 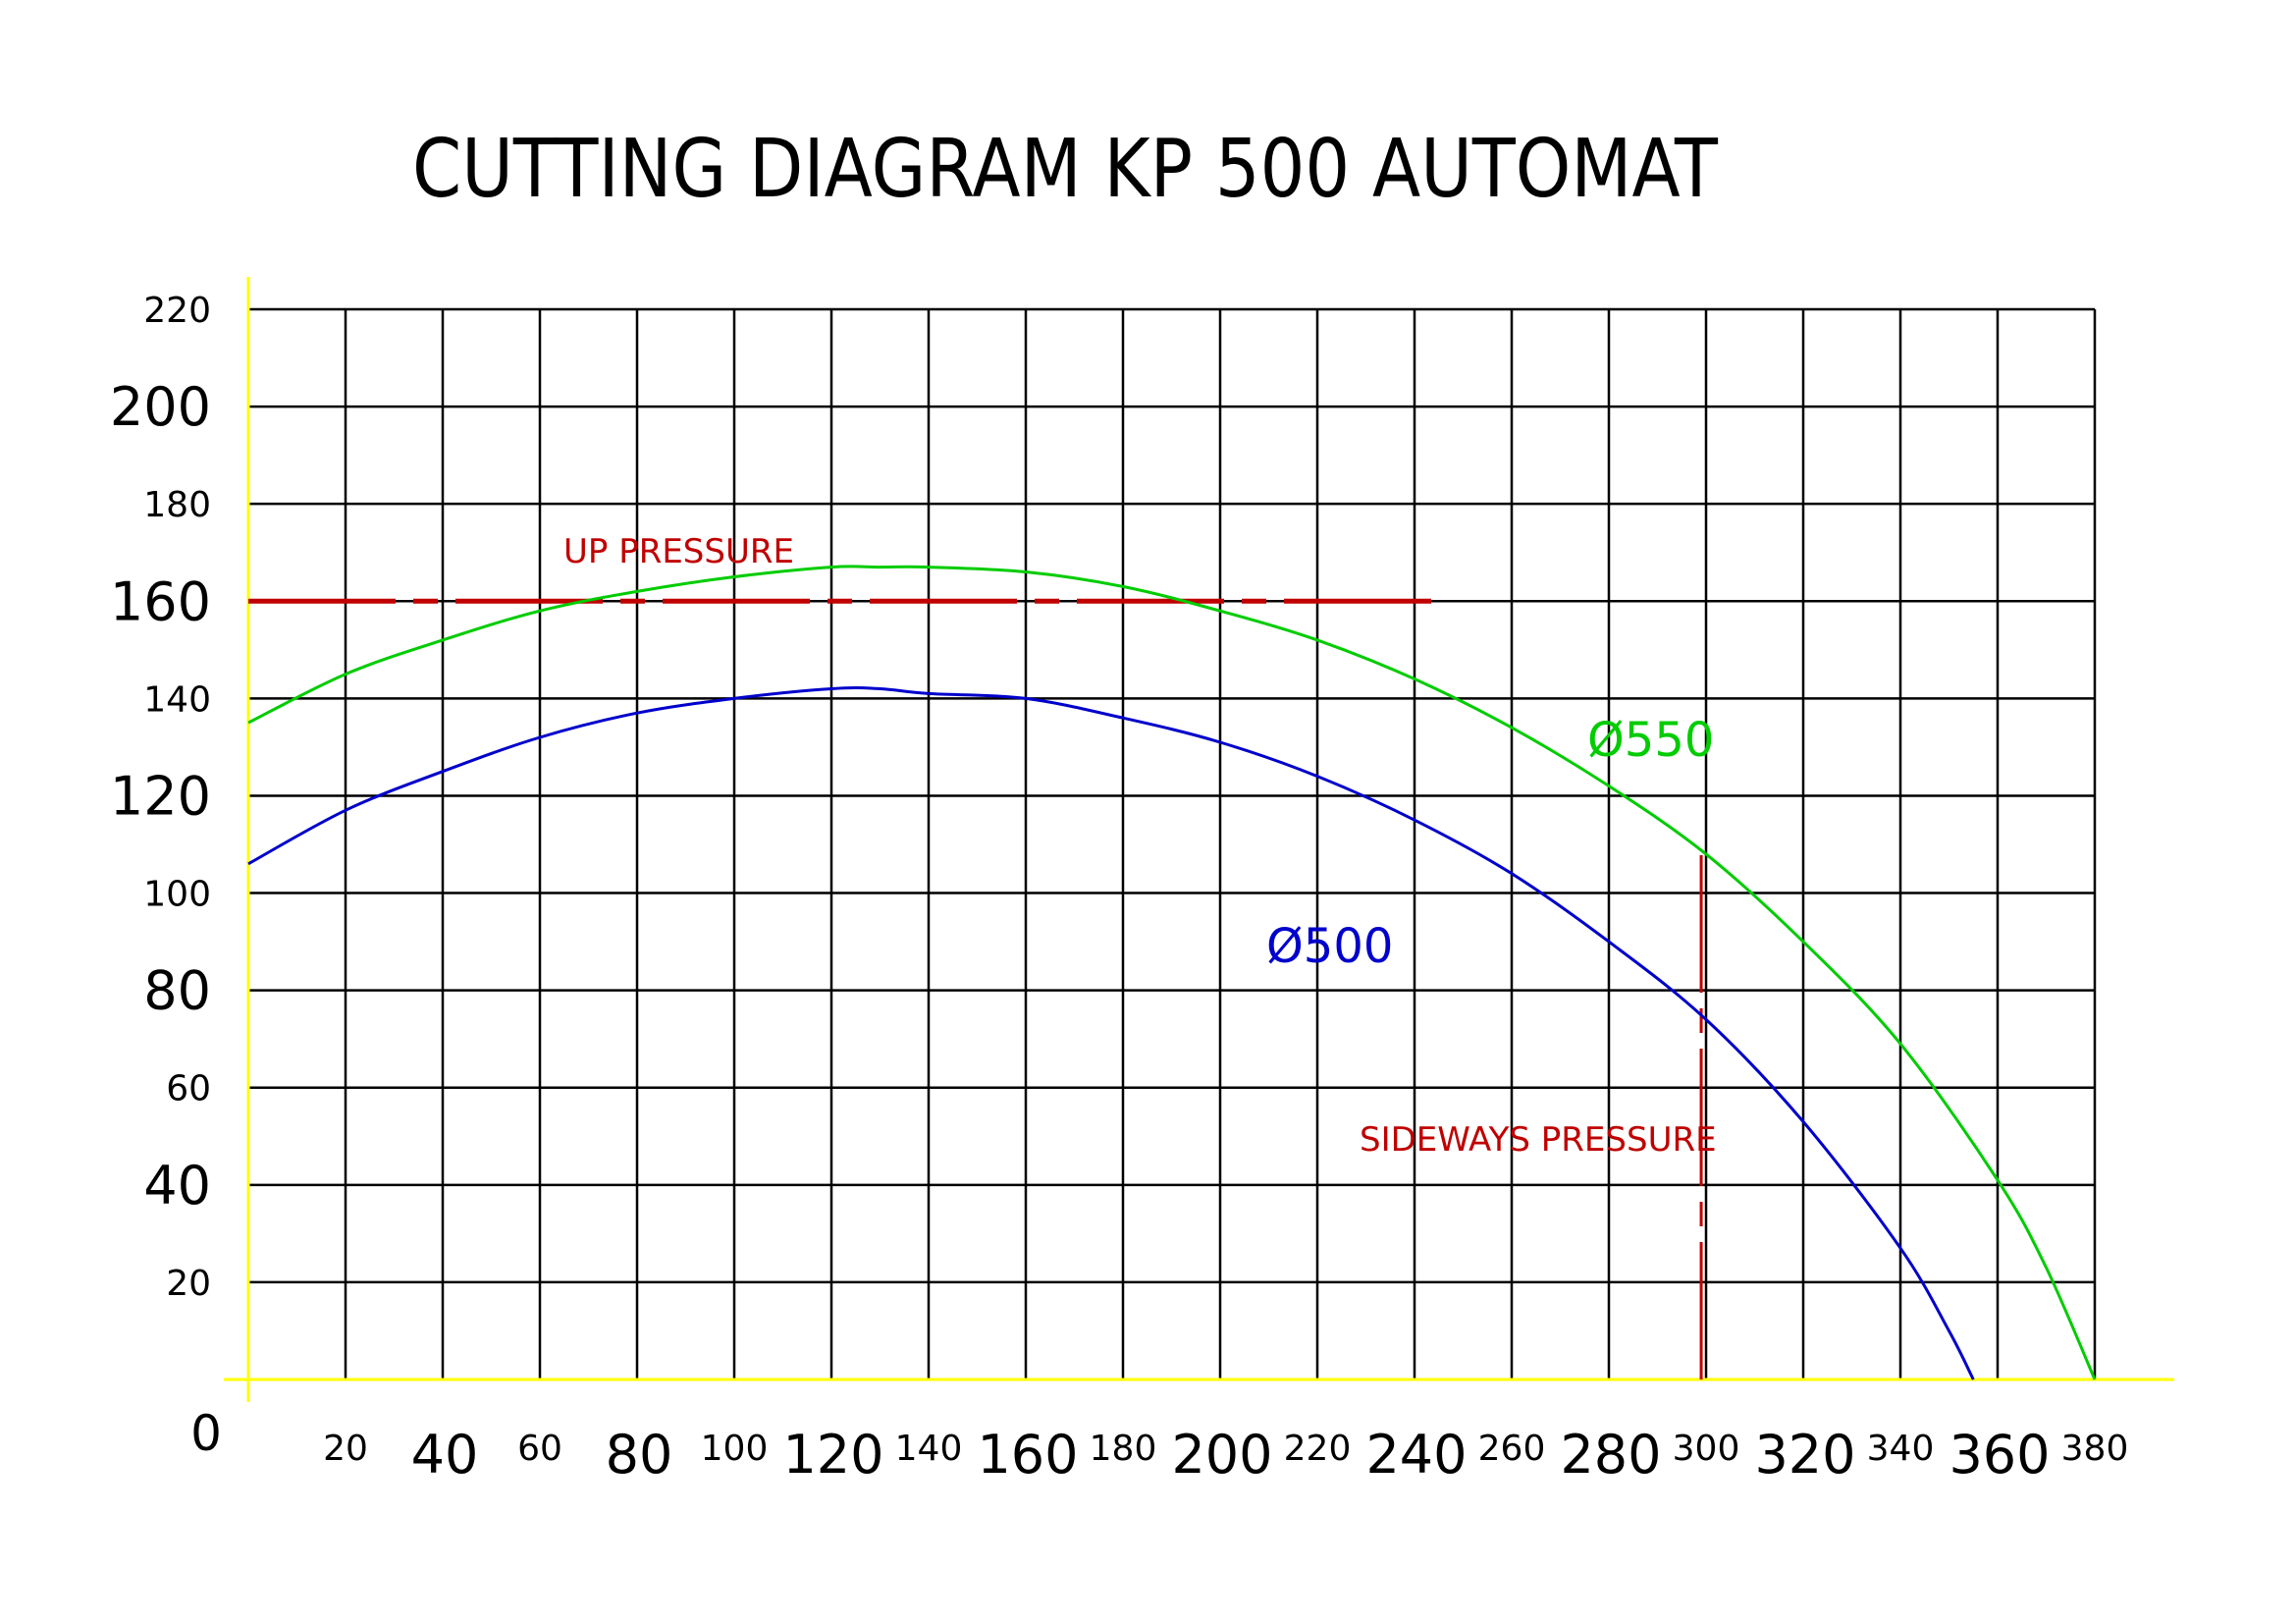 I want to click on y-tick-label: 160, so click(x=160, y=601).